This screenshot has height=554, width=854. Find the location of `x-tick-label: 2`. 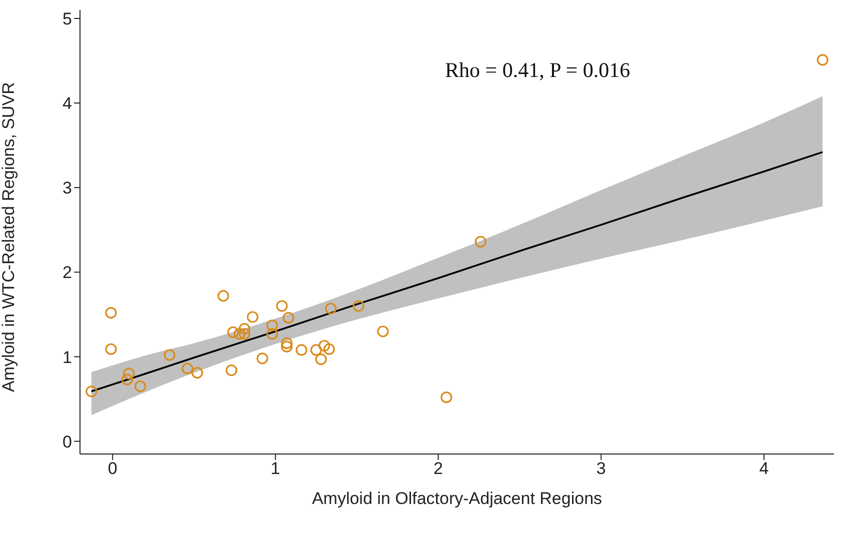

x-tick-label: 2 is located at coordinates (439, 468).